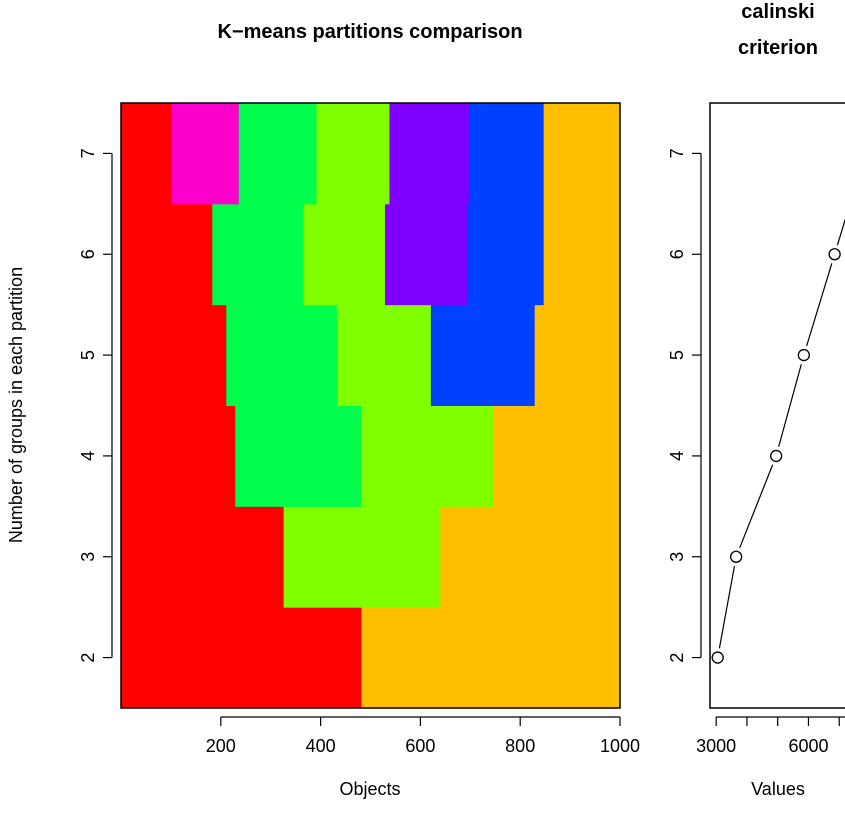  What do you see at coordinates (95, 405) in the screenshot?
I see `partitions-y-axis: 2 3 4 5 6 7` at bounding box center [95, 405].